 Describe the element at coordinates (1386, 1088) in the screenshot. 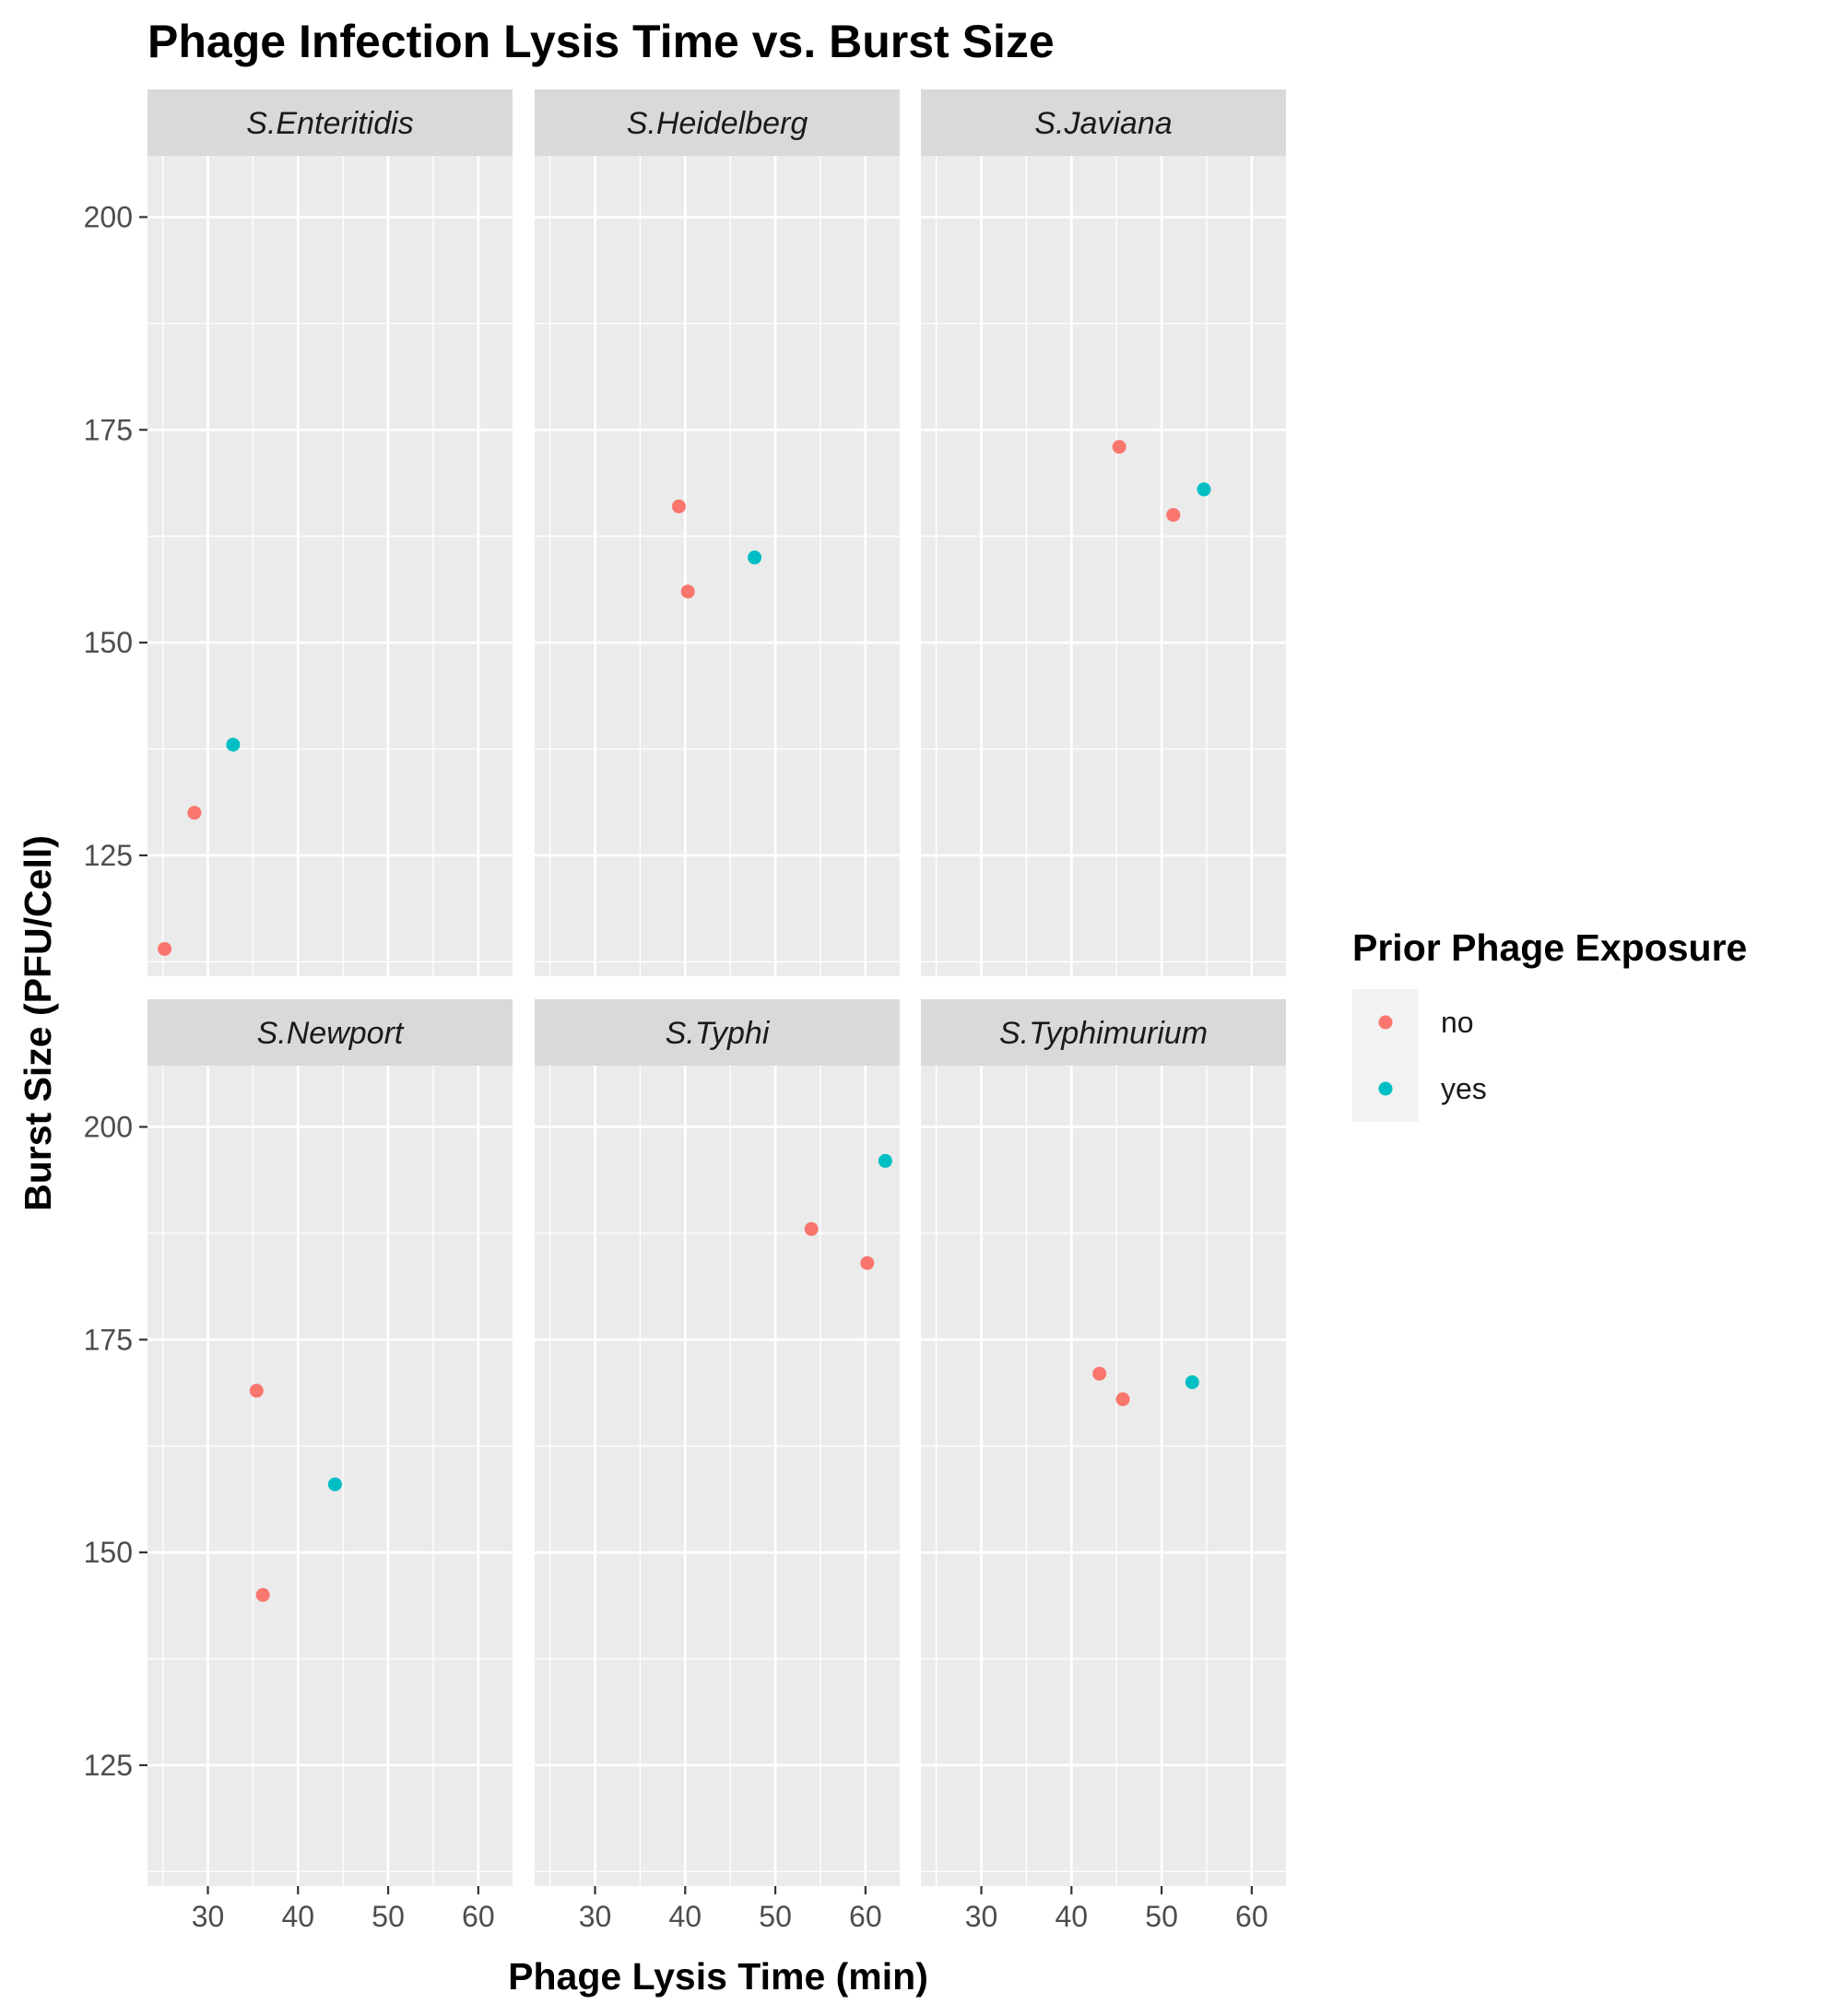

I see `legend-key-yes` at that location.